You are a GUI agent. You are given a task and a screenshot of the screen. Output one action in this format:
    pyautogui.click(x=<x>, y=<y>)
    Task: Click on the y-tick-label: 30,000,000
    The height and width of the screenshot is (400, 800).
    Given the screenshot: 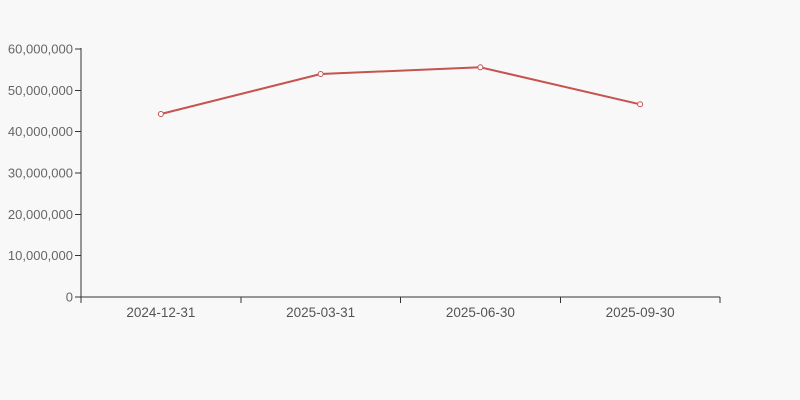 What is the action you would take?
    pyautogui.click(x=40, y=173)
    